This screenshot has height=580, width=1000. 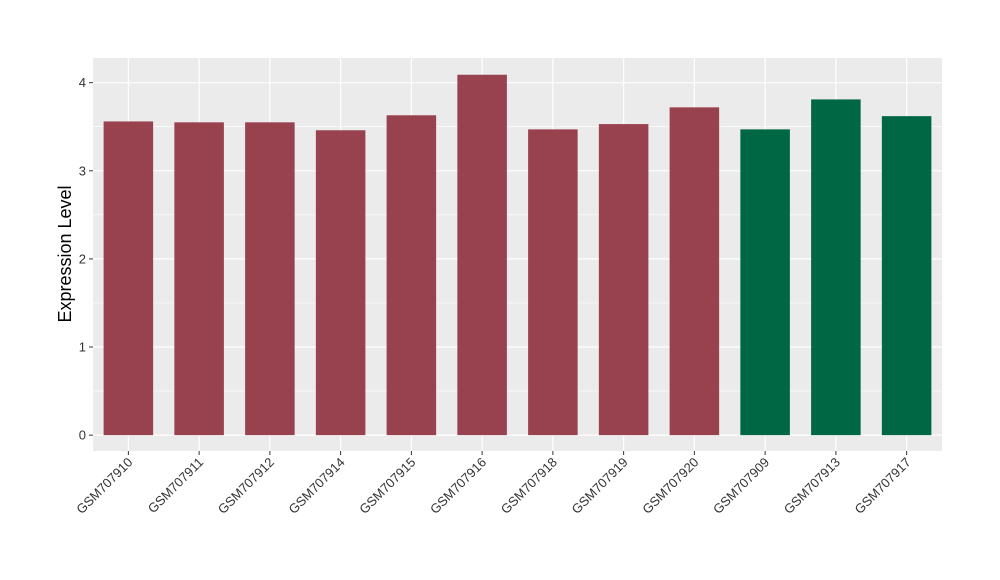 What do you see at coordinates (246, 486) in the screenshot?
I see `x-tick-label: GSM707912` at bounding box center [246, 486].